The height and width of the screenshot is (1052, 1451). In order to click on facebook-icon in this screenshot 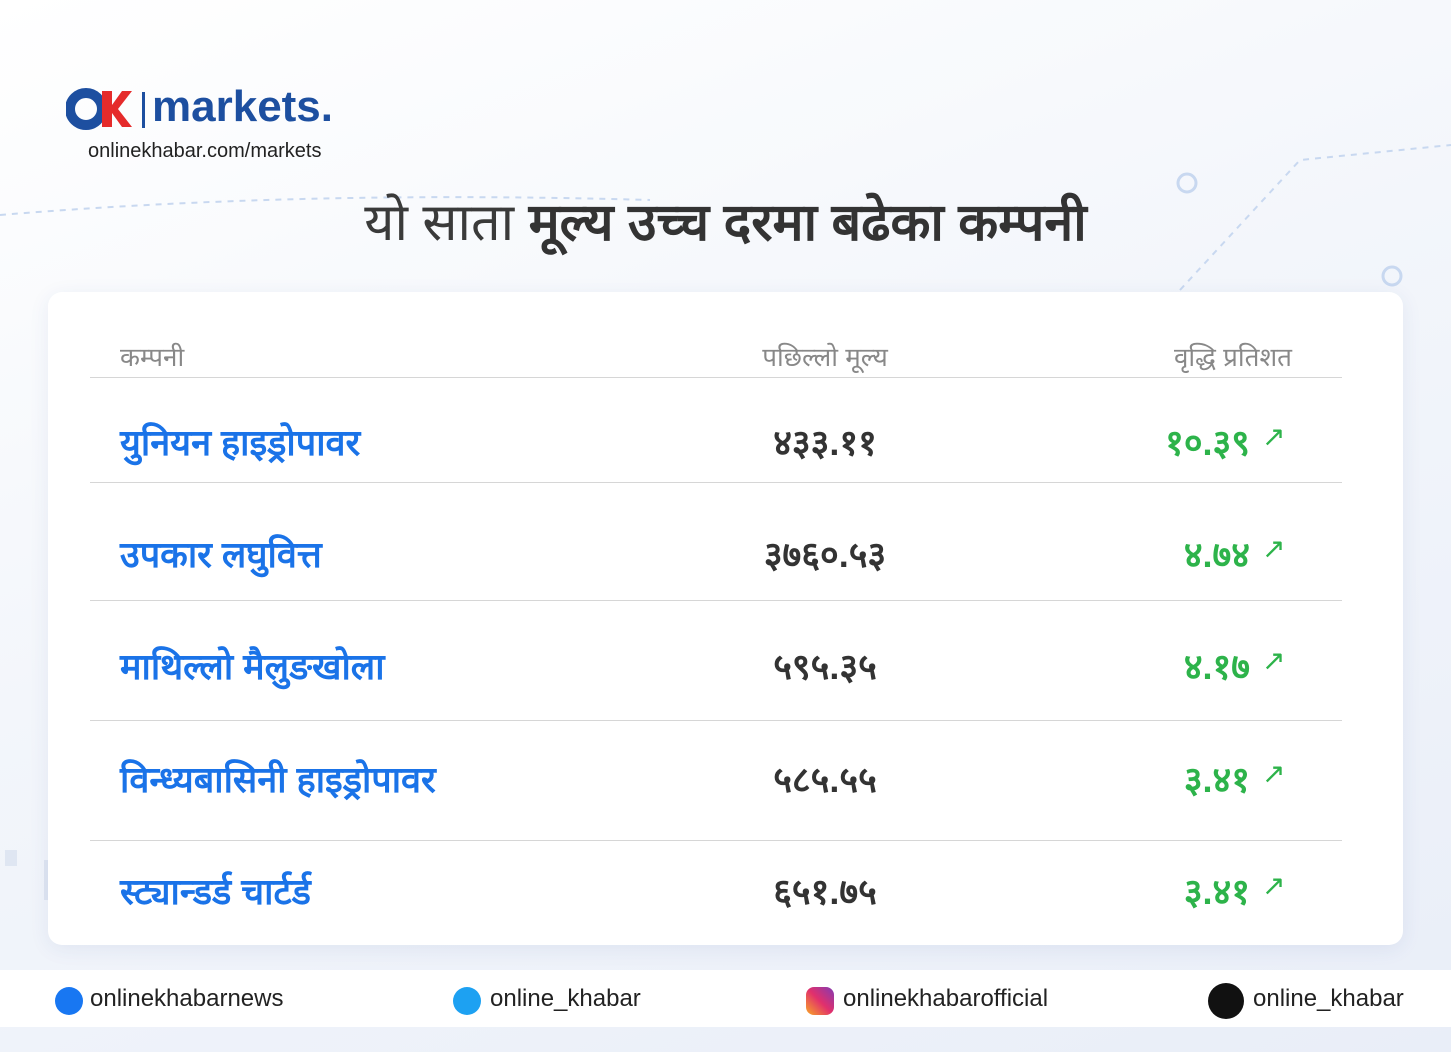, I will do `click(69, 1001)`.